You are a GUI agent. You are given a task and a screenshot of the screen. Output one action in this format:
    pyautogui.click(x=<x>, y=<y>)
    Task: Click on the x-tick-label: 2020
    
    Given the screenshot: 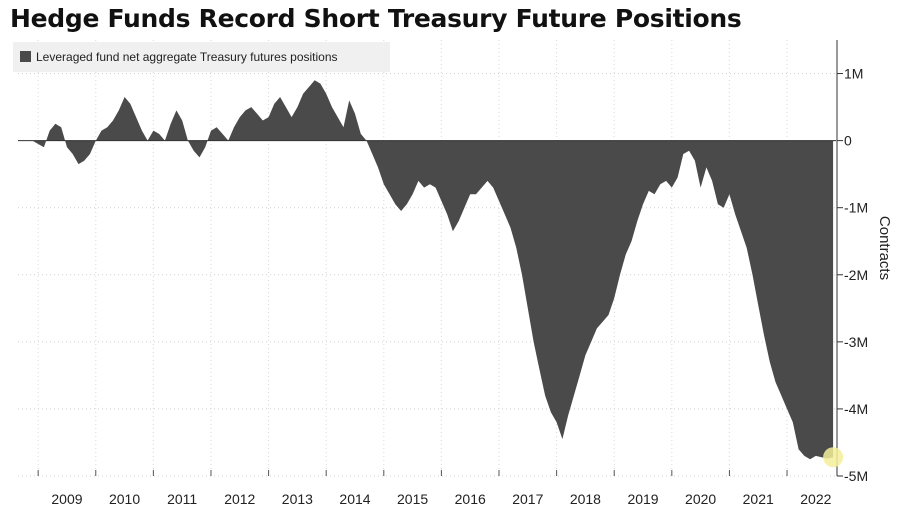 What is the action you would take?
    pyautogui.click(x=700, y=499)
    